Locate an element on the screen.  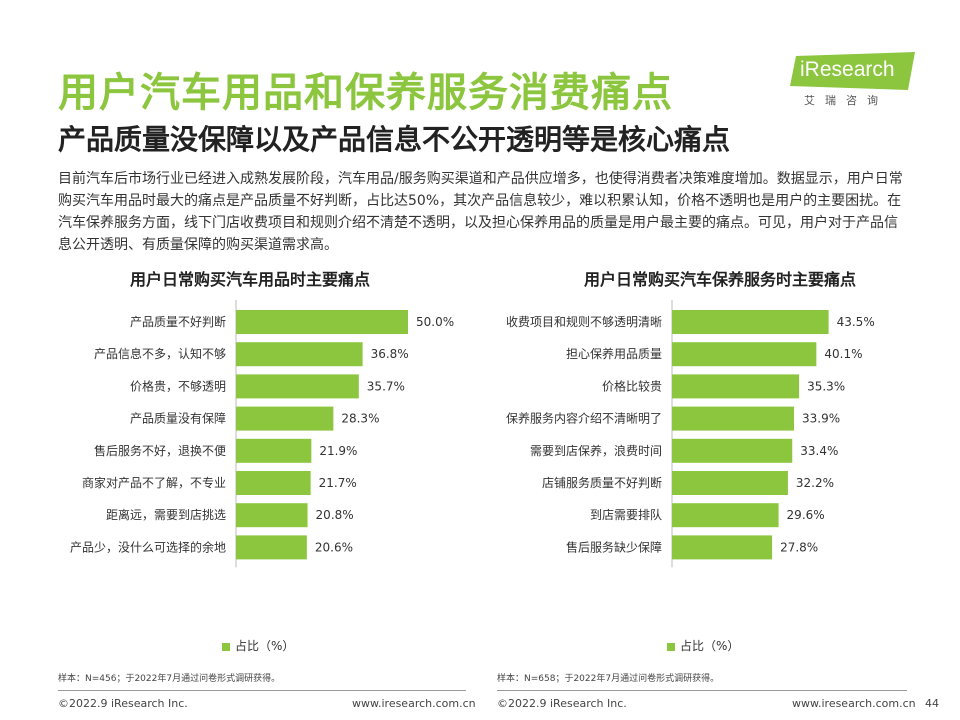
chart1-category-label: 产品质量没有保障 is located at coordinates (178, 418).